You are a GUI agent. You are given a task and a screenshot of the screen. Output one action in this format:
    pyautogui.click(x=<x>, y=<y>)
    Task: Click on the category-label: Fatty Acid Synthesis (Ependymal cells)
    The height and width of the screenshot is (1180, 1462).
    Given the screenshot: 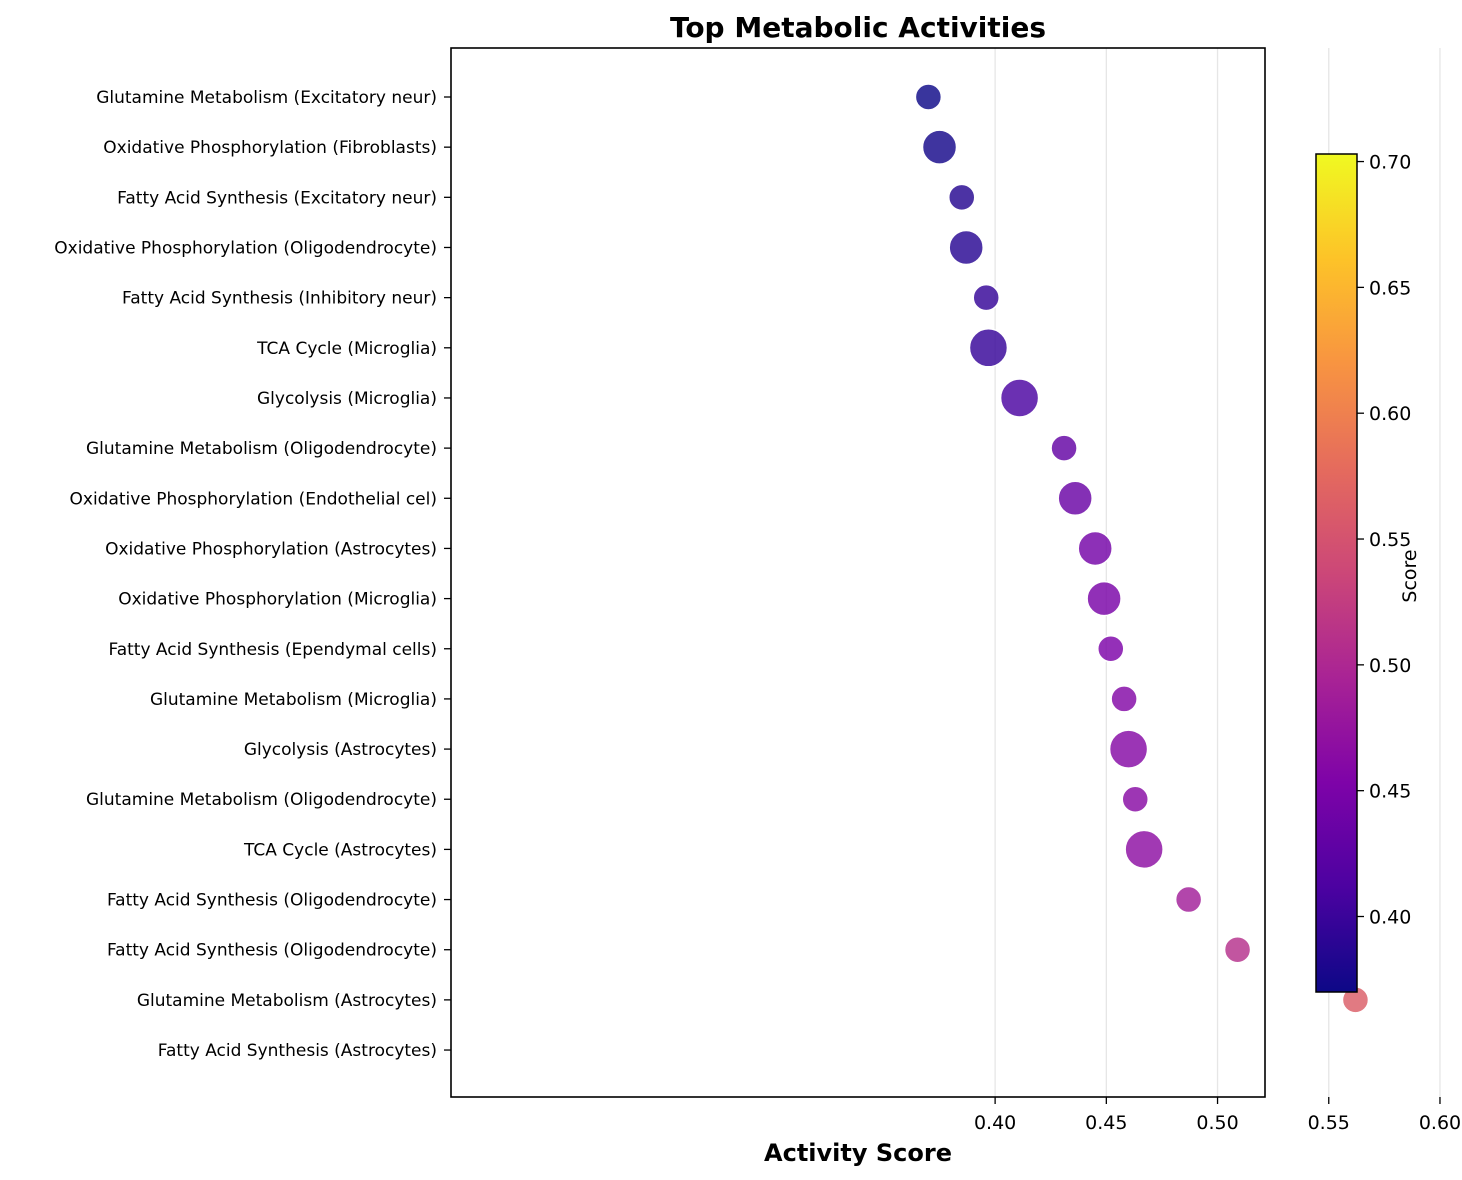 What is the action you would take?
    pyautogui.click(x=273, y=650)
    